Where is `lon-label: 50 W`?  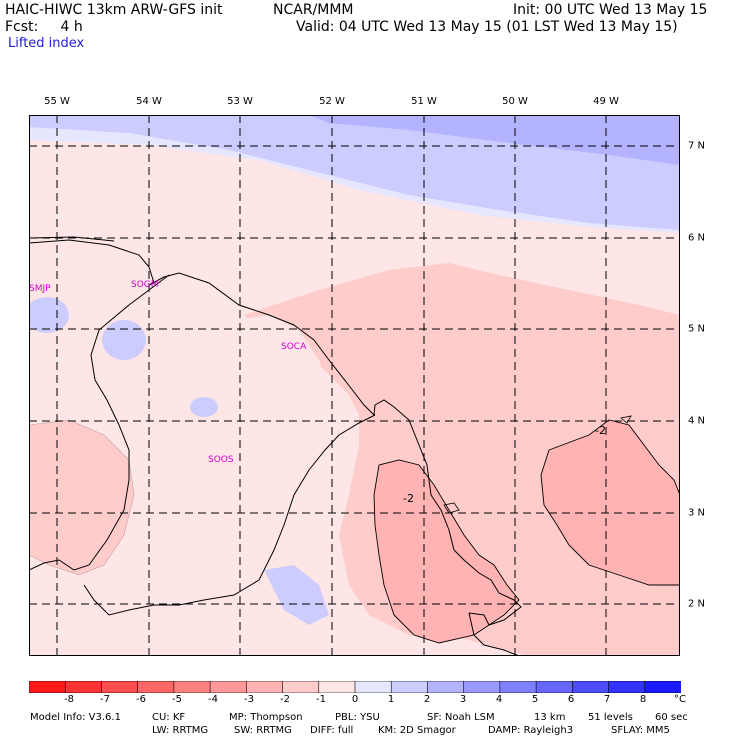
lon-label: 50 W is located at coordinates (515, 101).